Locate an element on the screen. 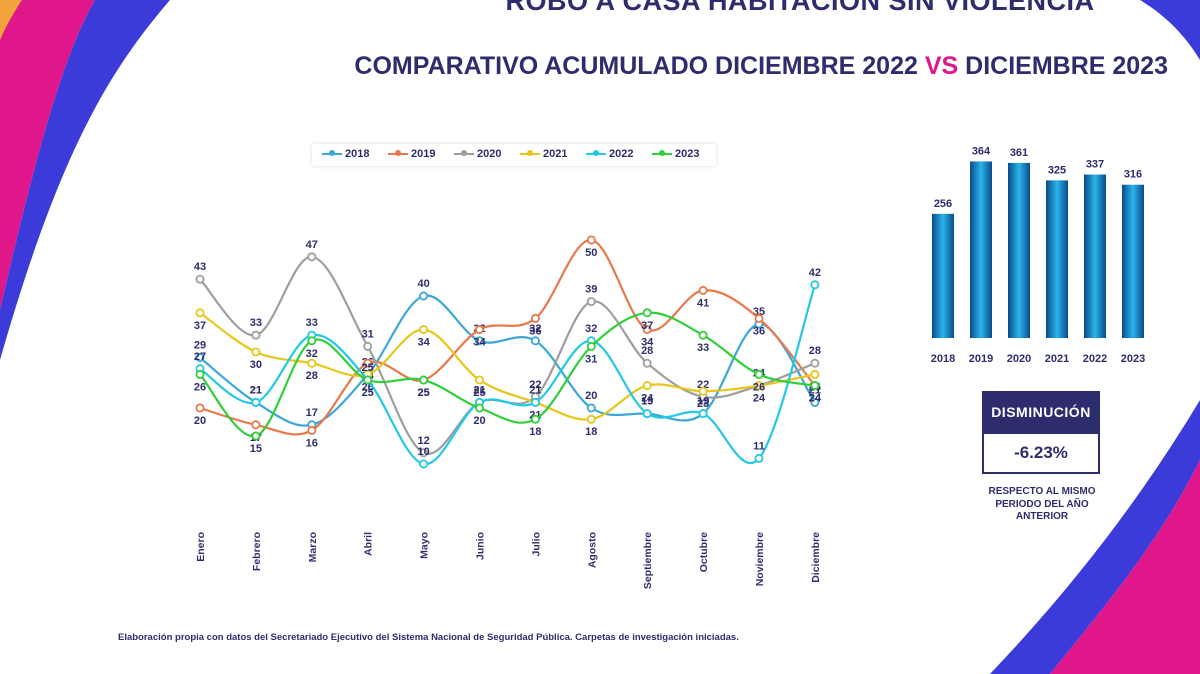  data-label-2018-0: 29 is located at coordinates (200, 346).